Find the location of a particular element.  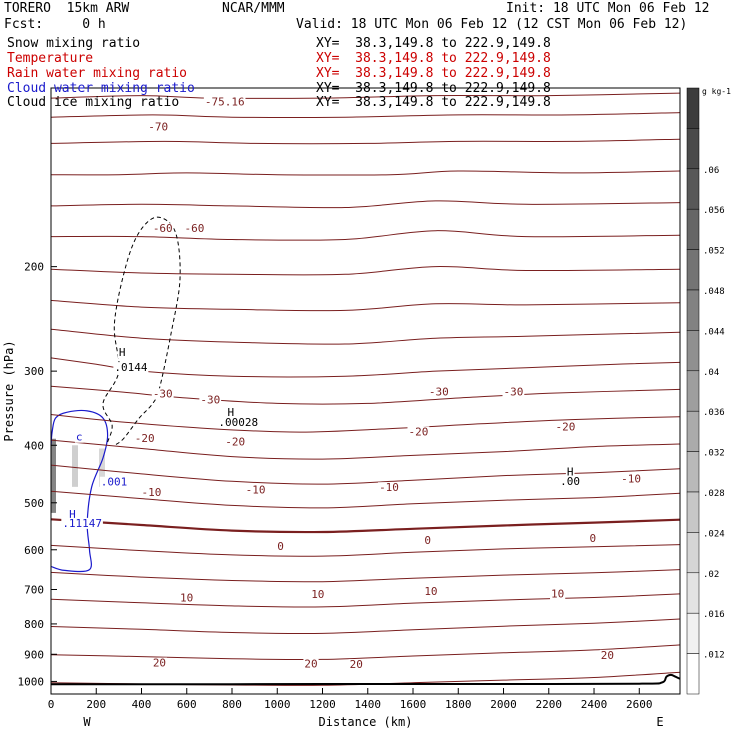

x-end-label-east: E is located at coordinates (659, 722).